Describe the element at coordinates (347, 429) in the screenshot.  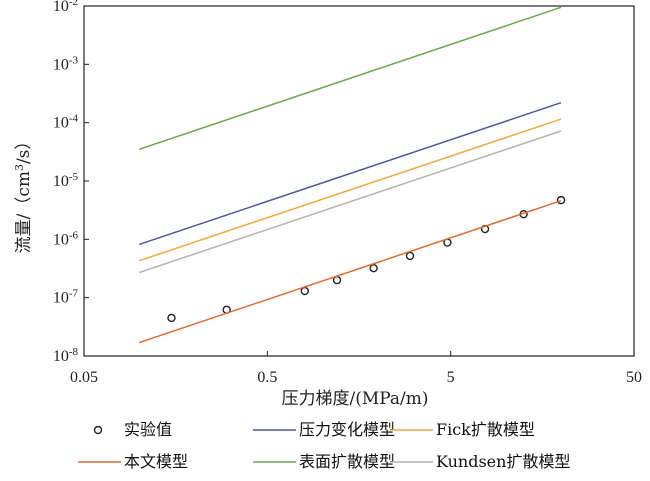
I see `legend-label: 压力变化模型` at that location.